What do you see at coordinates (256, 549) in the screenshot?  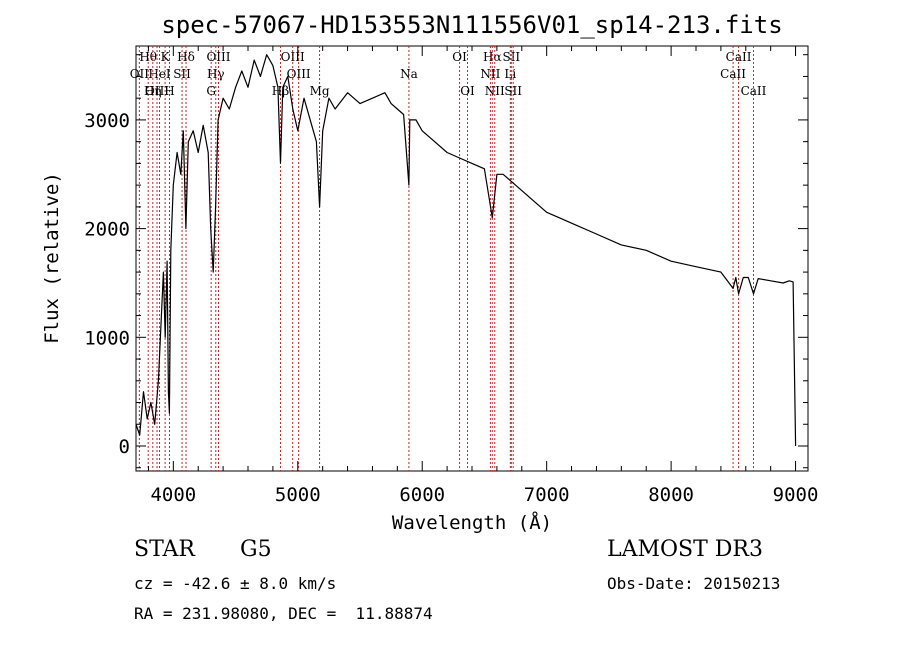 I see `object-subclass: G5` at bounding box center [256, 549].